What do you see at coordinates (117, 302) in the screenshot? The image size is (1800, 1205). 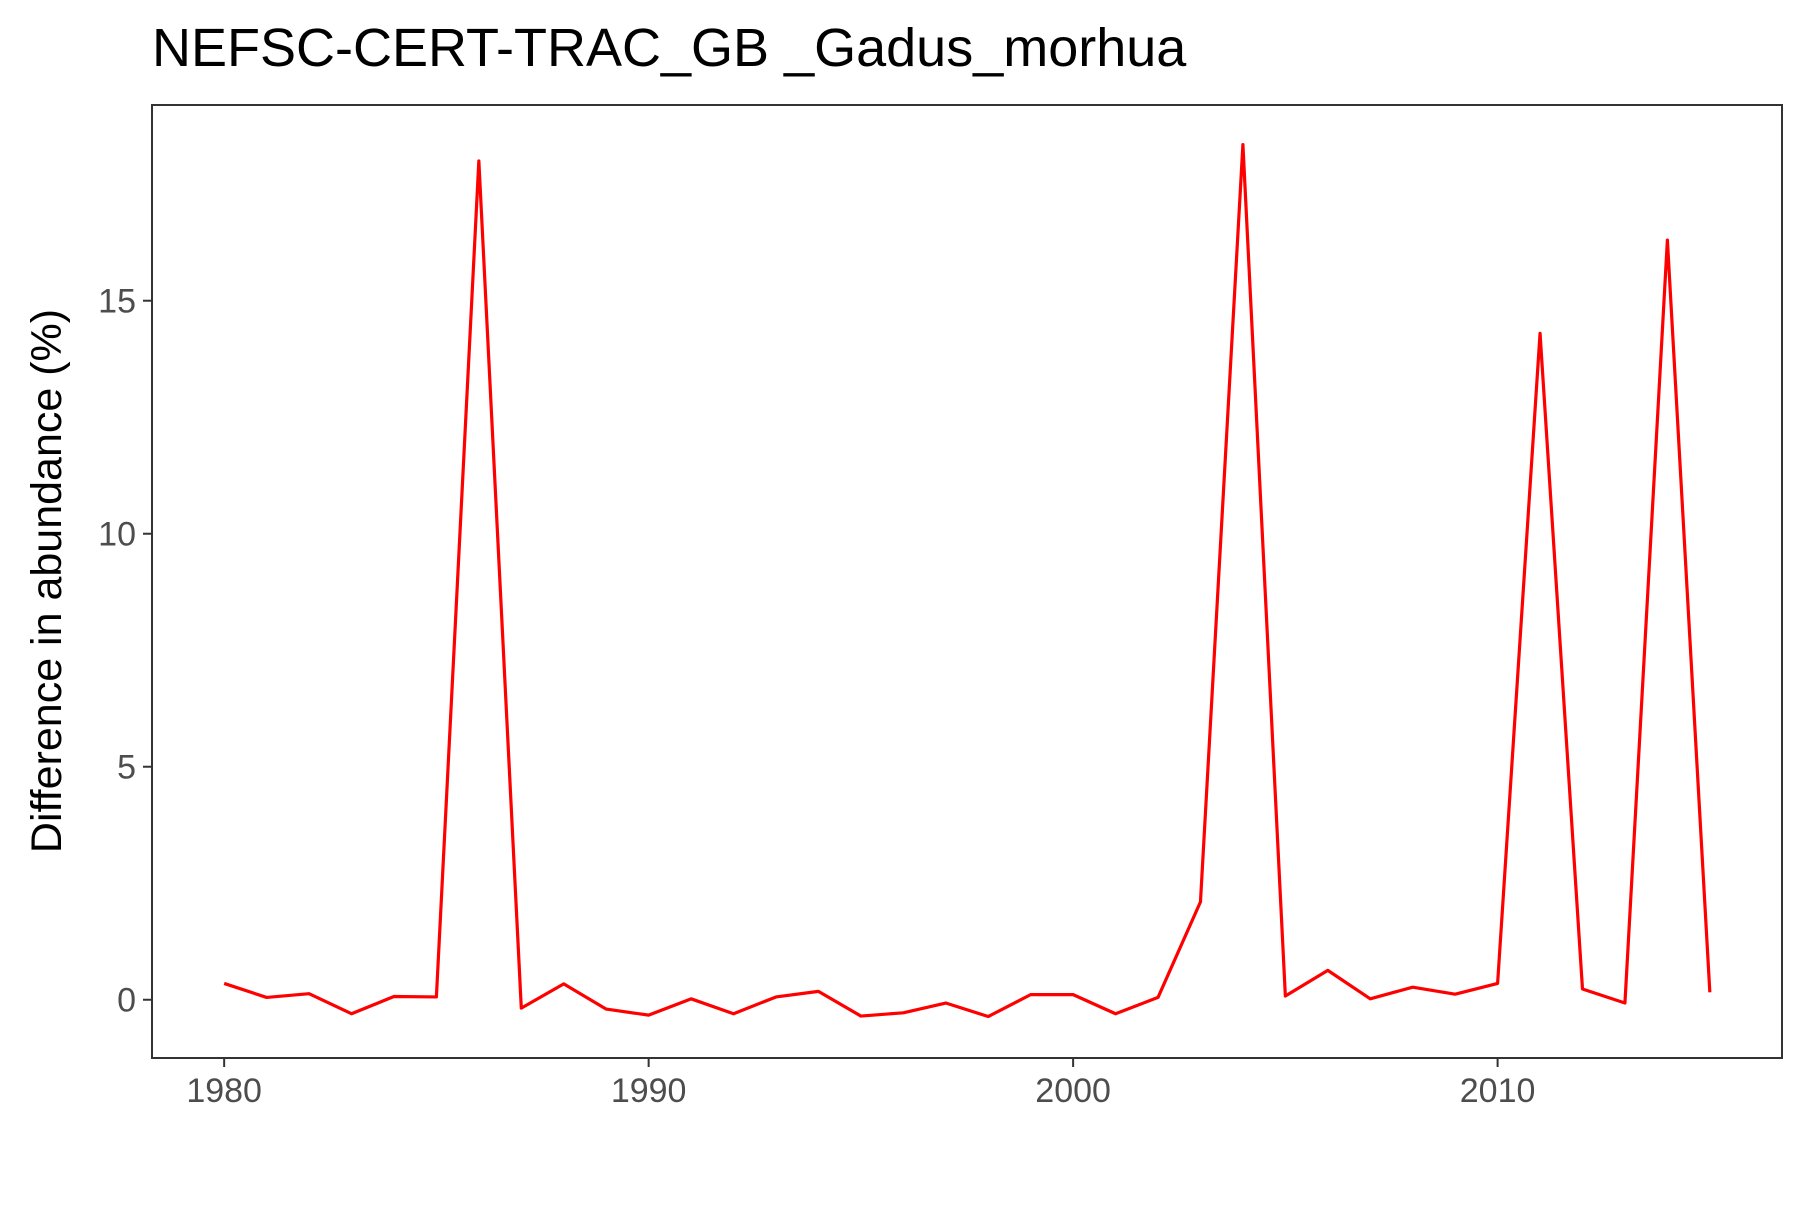 I see `y-tick-label-15: 15` at bounding box center [117, 302].